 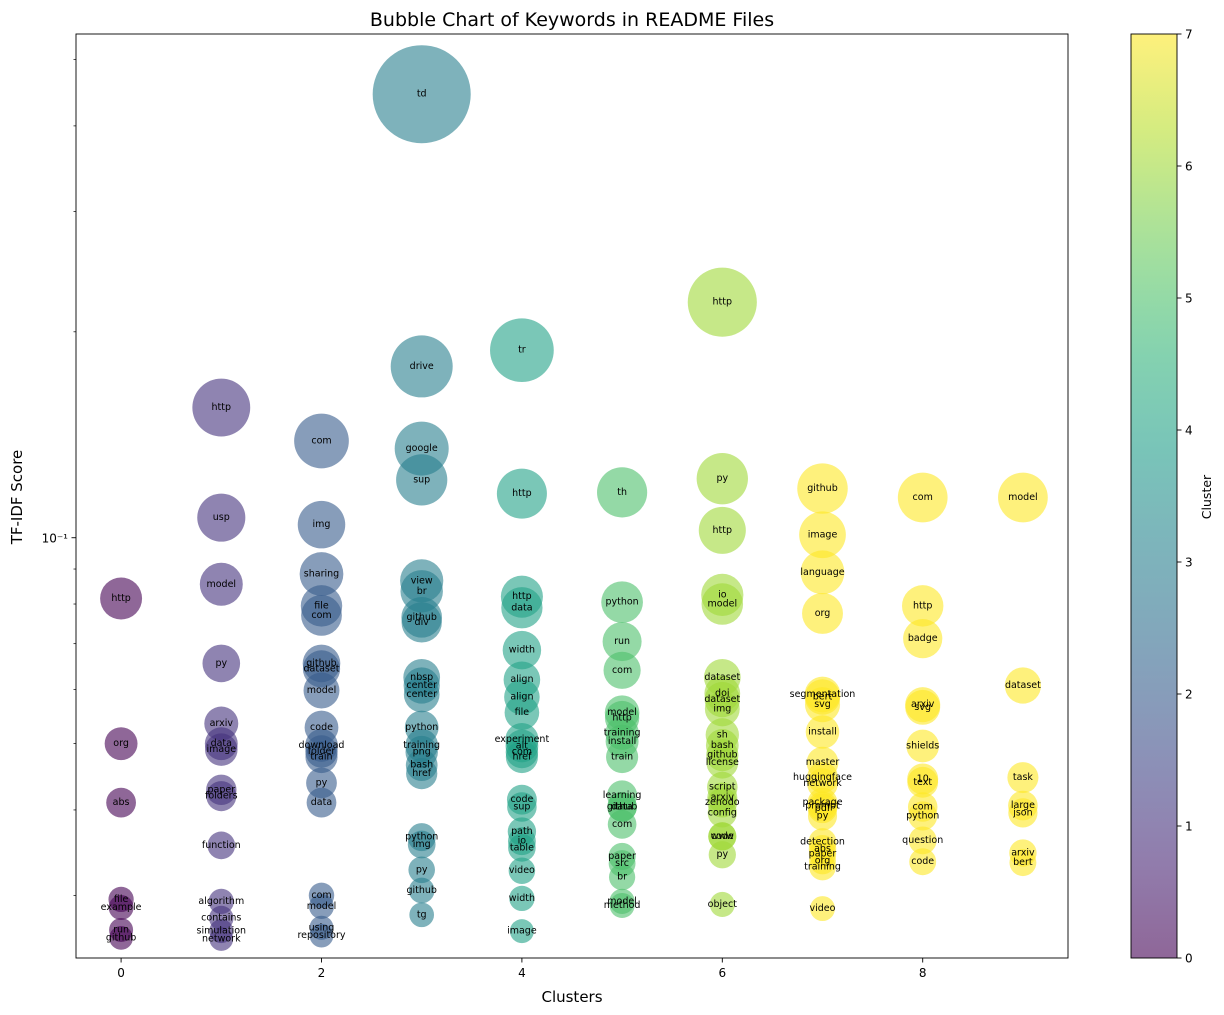 I want to click on bubble-label: google, so click(x=422, y=448).